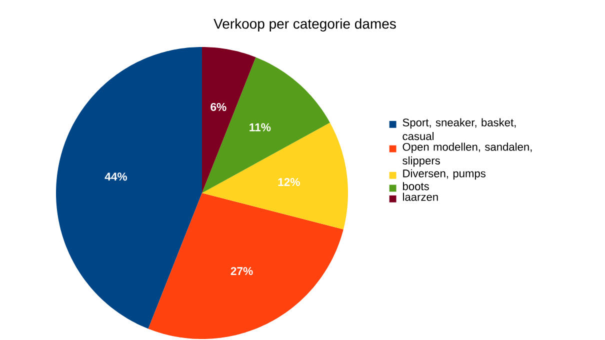  I want to click on data-label: 6%, so click(218, 106).